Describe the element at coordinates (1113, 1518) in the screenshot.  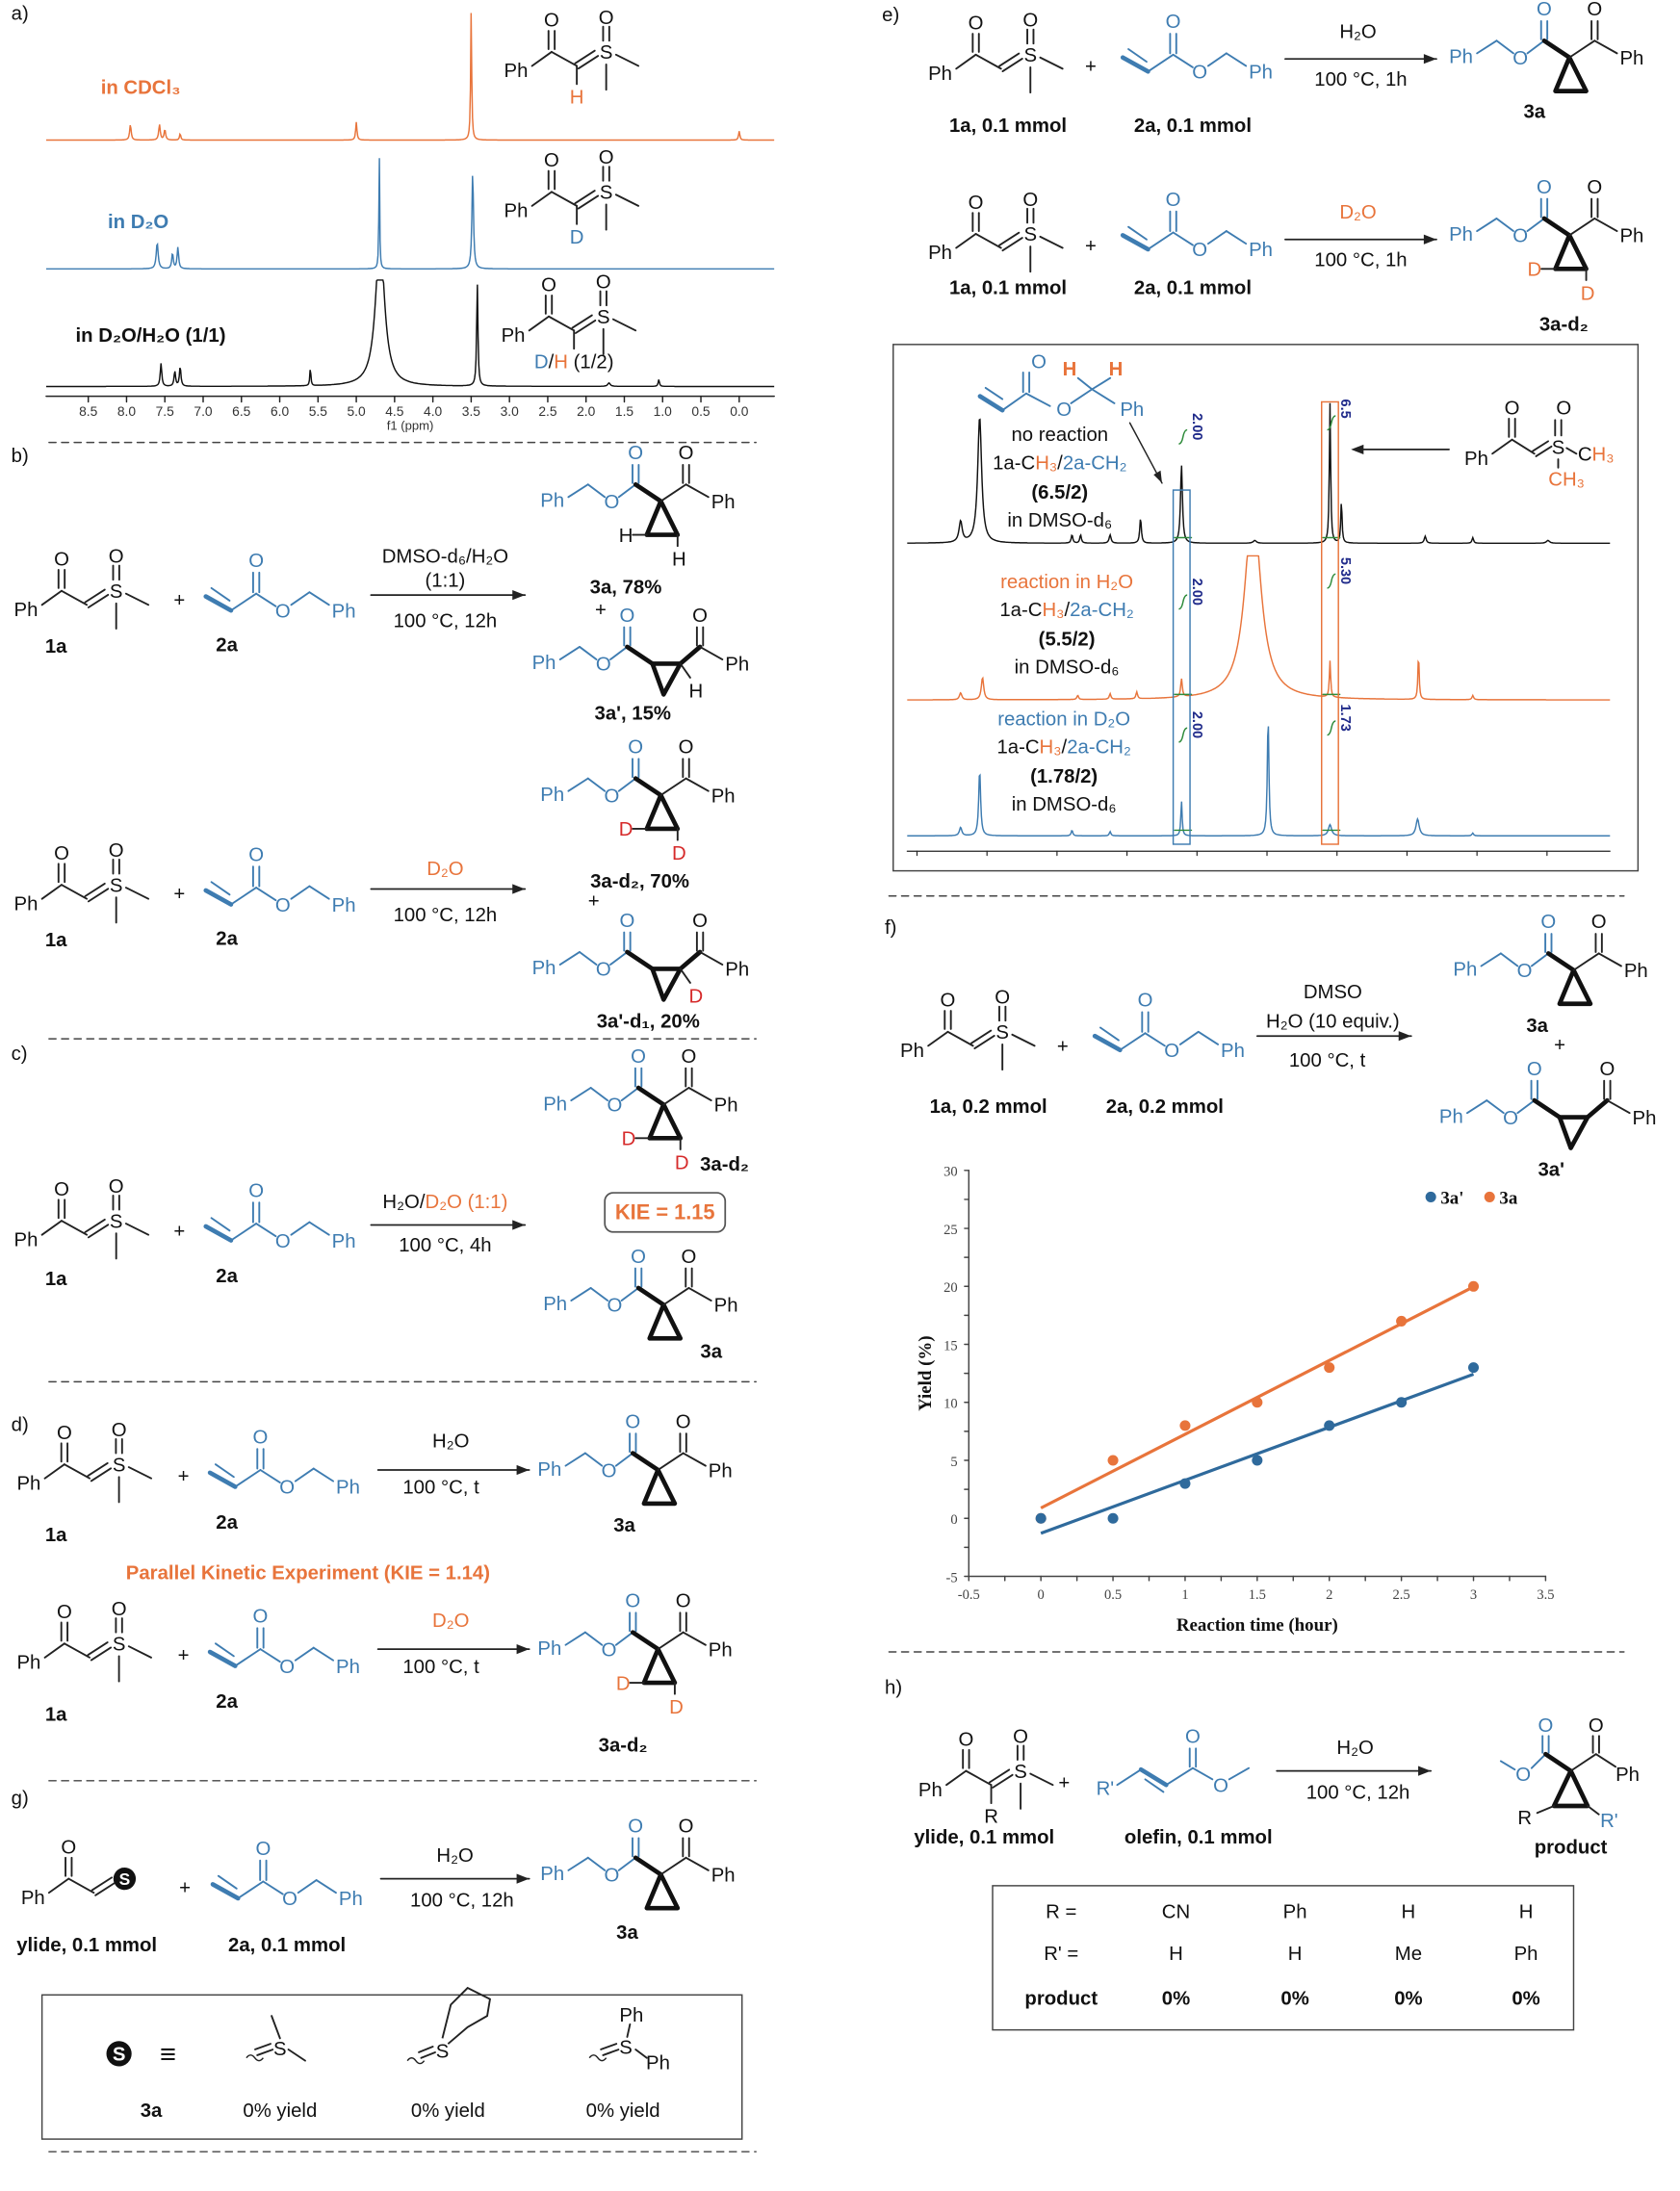
I see `data-point-3a'` at that location.